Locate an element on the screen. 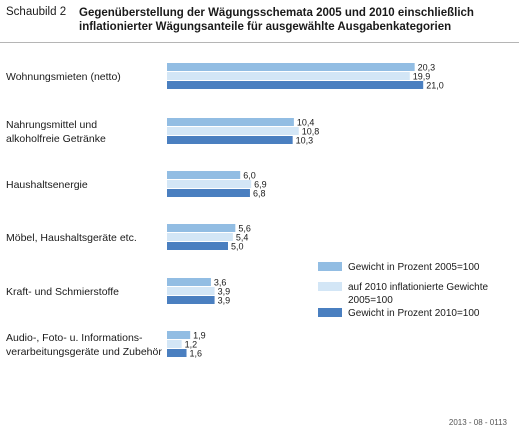  category-label: verarbeitungsgeräte und Zubehör is located at coordinates (84, 352).